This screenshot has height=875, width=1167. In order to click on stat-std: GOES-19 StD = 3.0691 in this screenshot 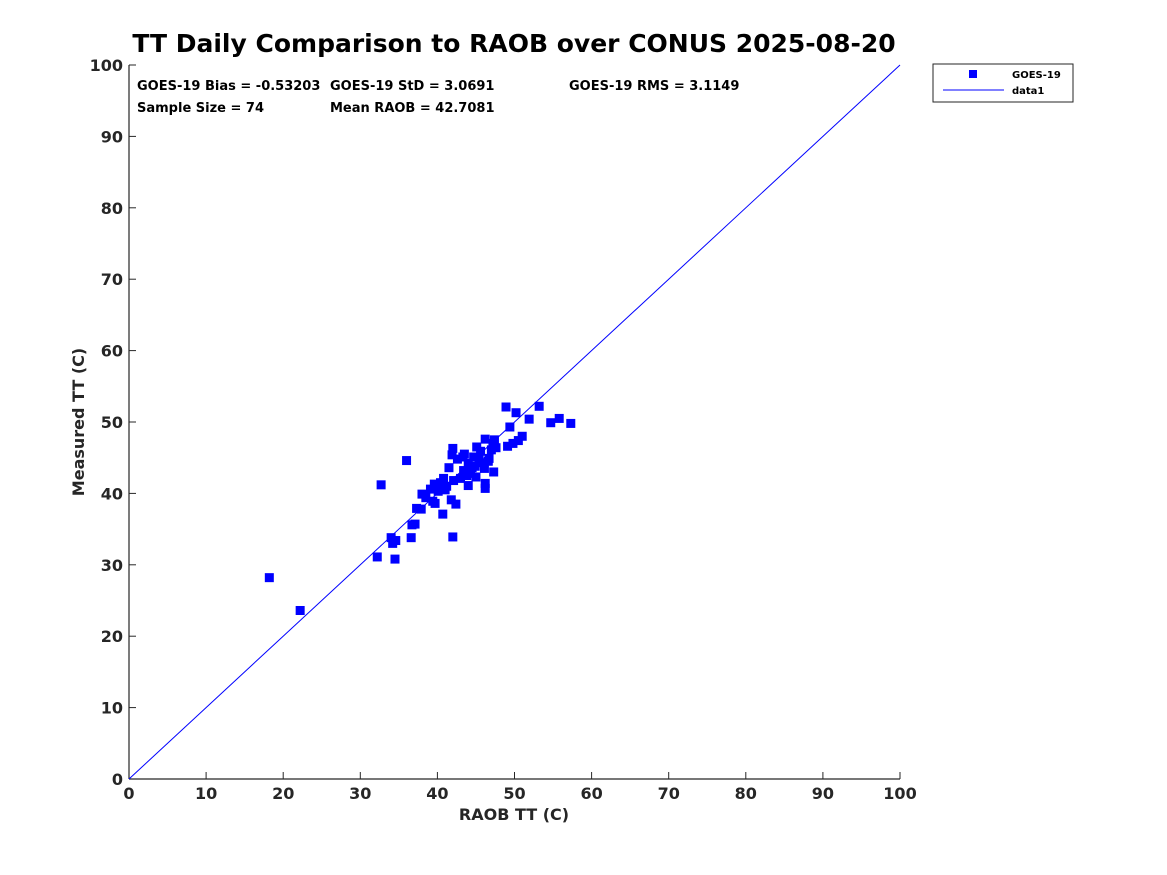, I will do `click(412, 86)`.